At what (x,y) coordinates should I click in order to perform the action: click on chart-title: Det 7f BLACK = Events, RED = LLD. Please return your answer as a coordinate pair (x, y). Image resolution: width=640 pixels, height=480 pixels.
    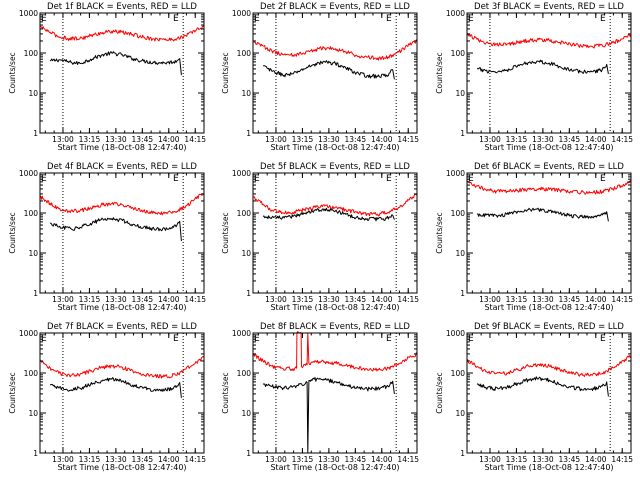
    Looking at the image, I should click on (122, 327).